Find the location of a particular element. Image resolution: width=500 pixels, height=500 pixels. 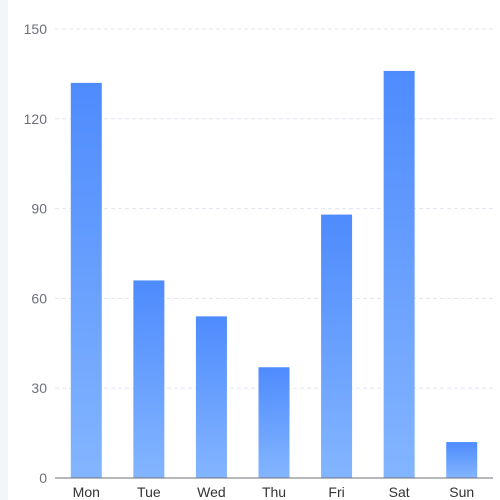

y-tick-label: 60 is located at coordinates (39, 298).